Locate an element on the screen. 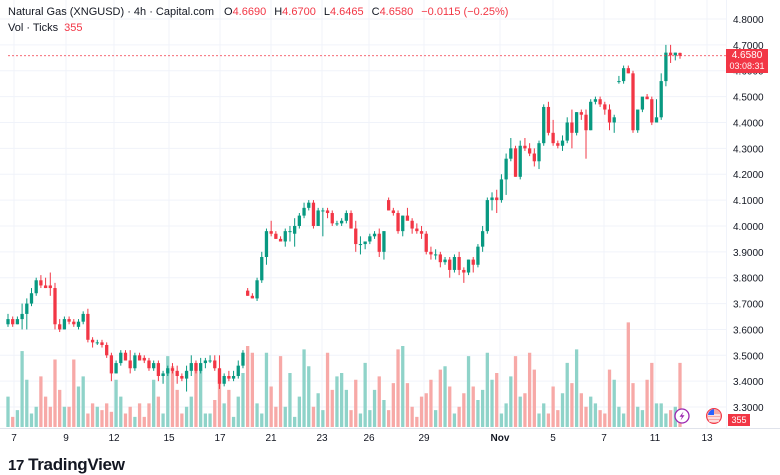 The image size is (780, 475). price-tick-label: 3.5000 is located at coordinates (748, 356).